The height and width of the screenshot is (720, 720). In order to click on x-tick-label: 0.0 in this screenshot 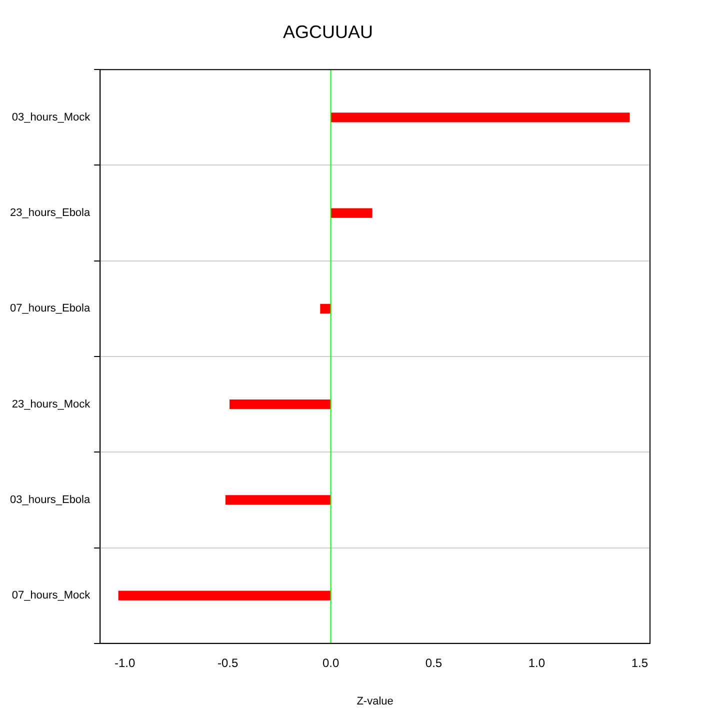, I will do `click(331, 663)`.